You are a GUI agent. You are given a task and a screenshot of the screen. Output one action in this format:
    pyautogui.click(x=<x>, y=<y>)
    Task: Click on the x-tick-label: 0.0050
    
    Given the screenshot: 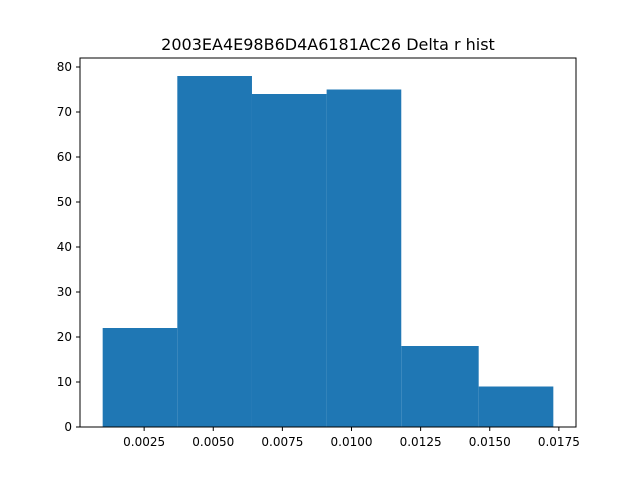 What is the action you would take?
    pyautogui.click(x=213, y=442)
    